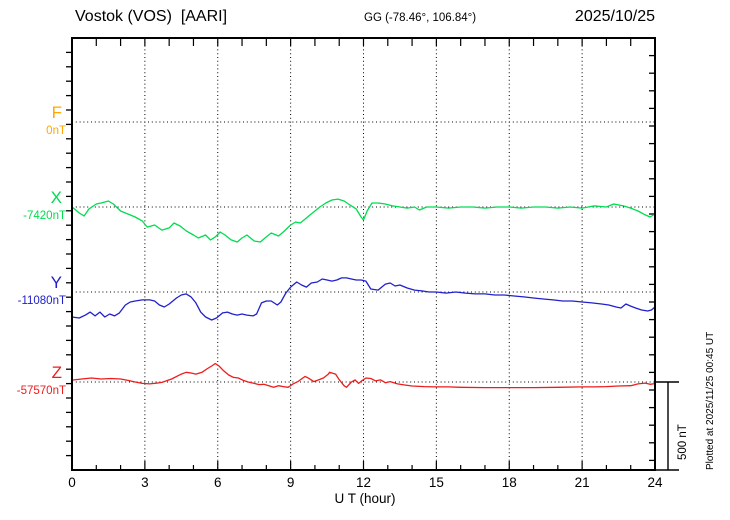 This screenshot has height=520, width=730. What do you see at coordinates (683, 442) in the screenshot?
I see `scale-bar-label: 500 nT` at bounding box center [683, 442].